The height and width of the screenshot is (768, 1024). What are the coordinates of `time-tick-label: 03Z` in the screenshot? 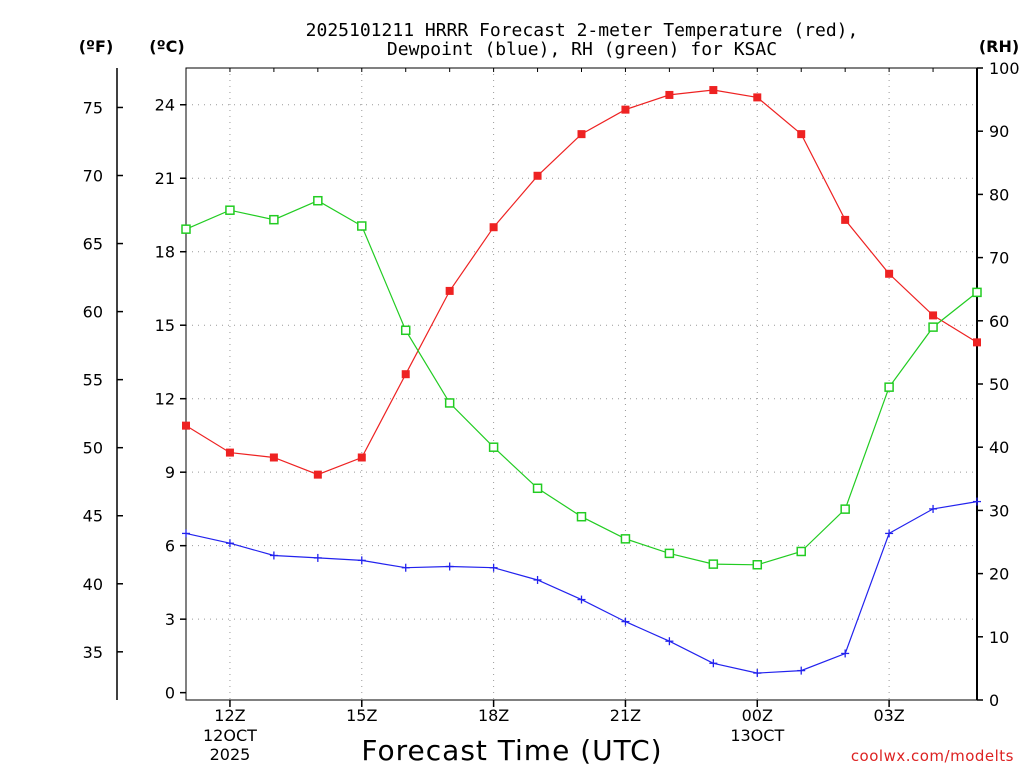 It's located at (888, 715).